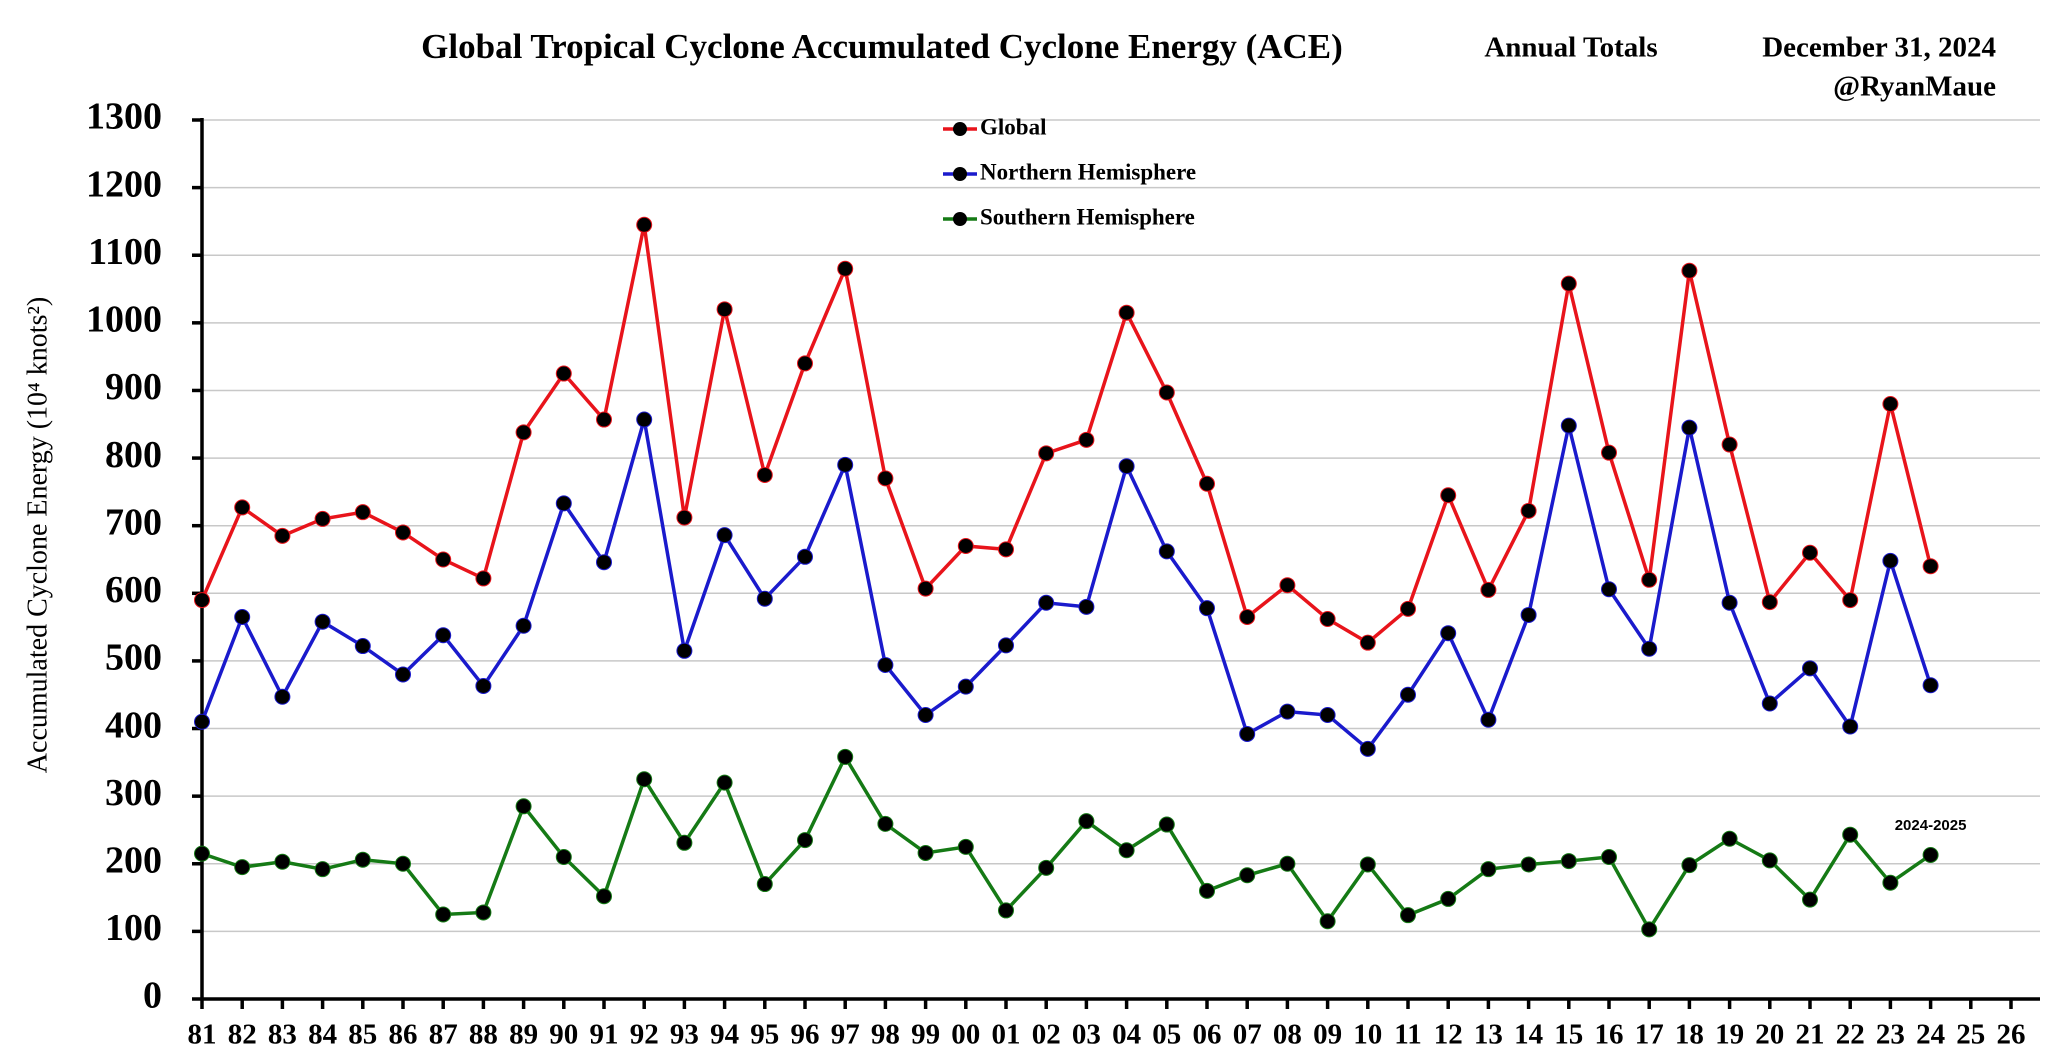 The height and width of the screenshot is (1059, 2048). I want to click on x-tick-label: 96, so click(805, 1035).